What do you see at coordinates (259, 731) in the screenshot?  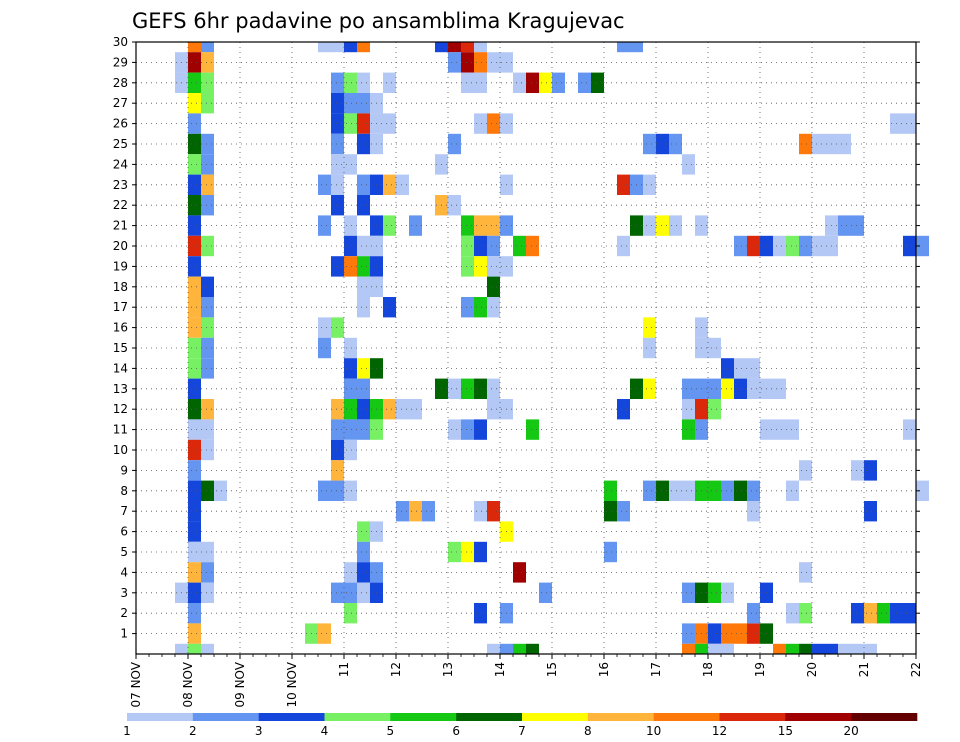 I see `colorbar-label: 3` at bounding box center [259, 731].